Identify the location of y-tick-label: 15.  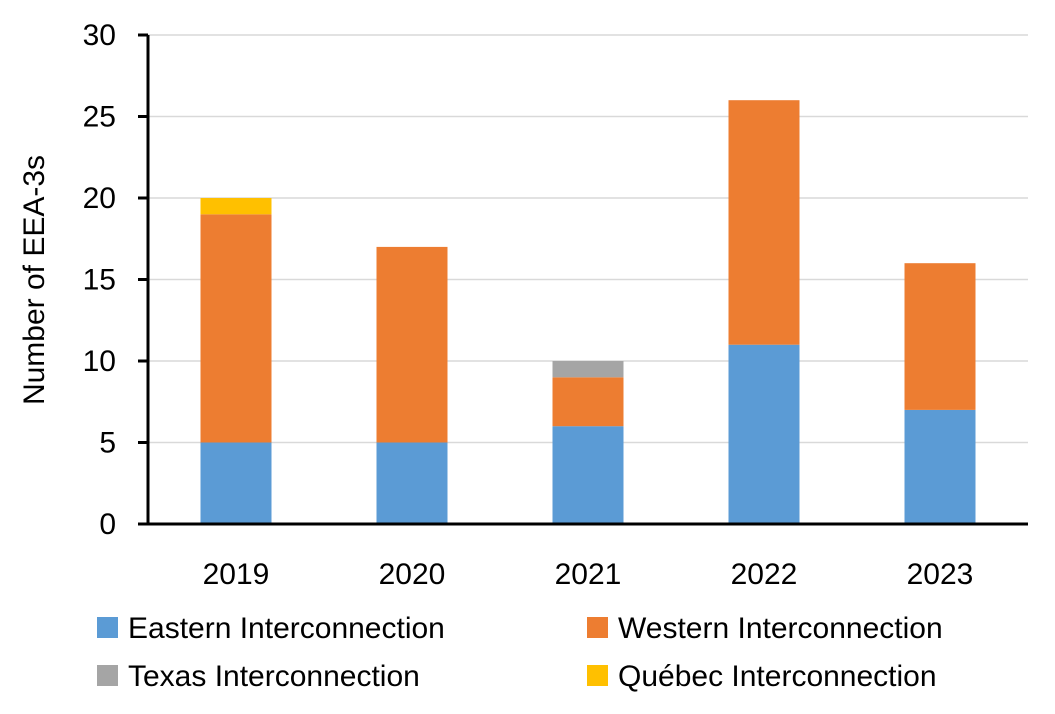
(99, 280).